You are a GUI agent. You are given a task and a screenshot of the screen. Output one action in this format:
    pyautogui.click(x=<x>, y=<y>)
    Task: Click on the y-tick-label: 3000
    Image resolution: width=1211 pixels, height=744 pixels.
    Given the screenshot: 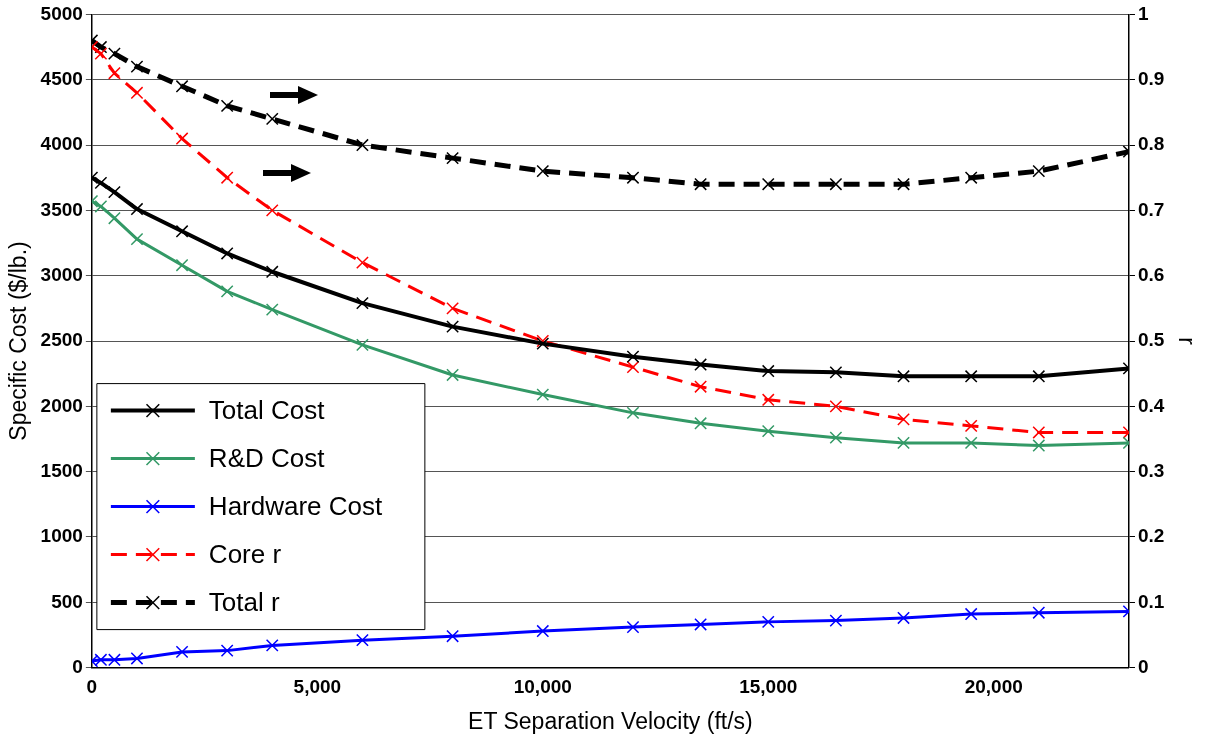 What is the action you would take?
    pyautogui.click(x=61, y=274)
    